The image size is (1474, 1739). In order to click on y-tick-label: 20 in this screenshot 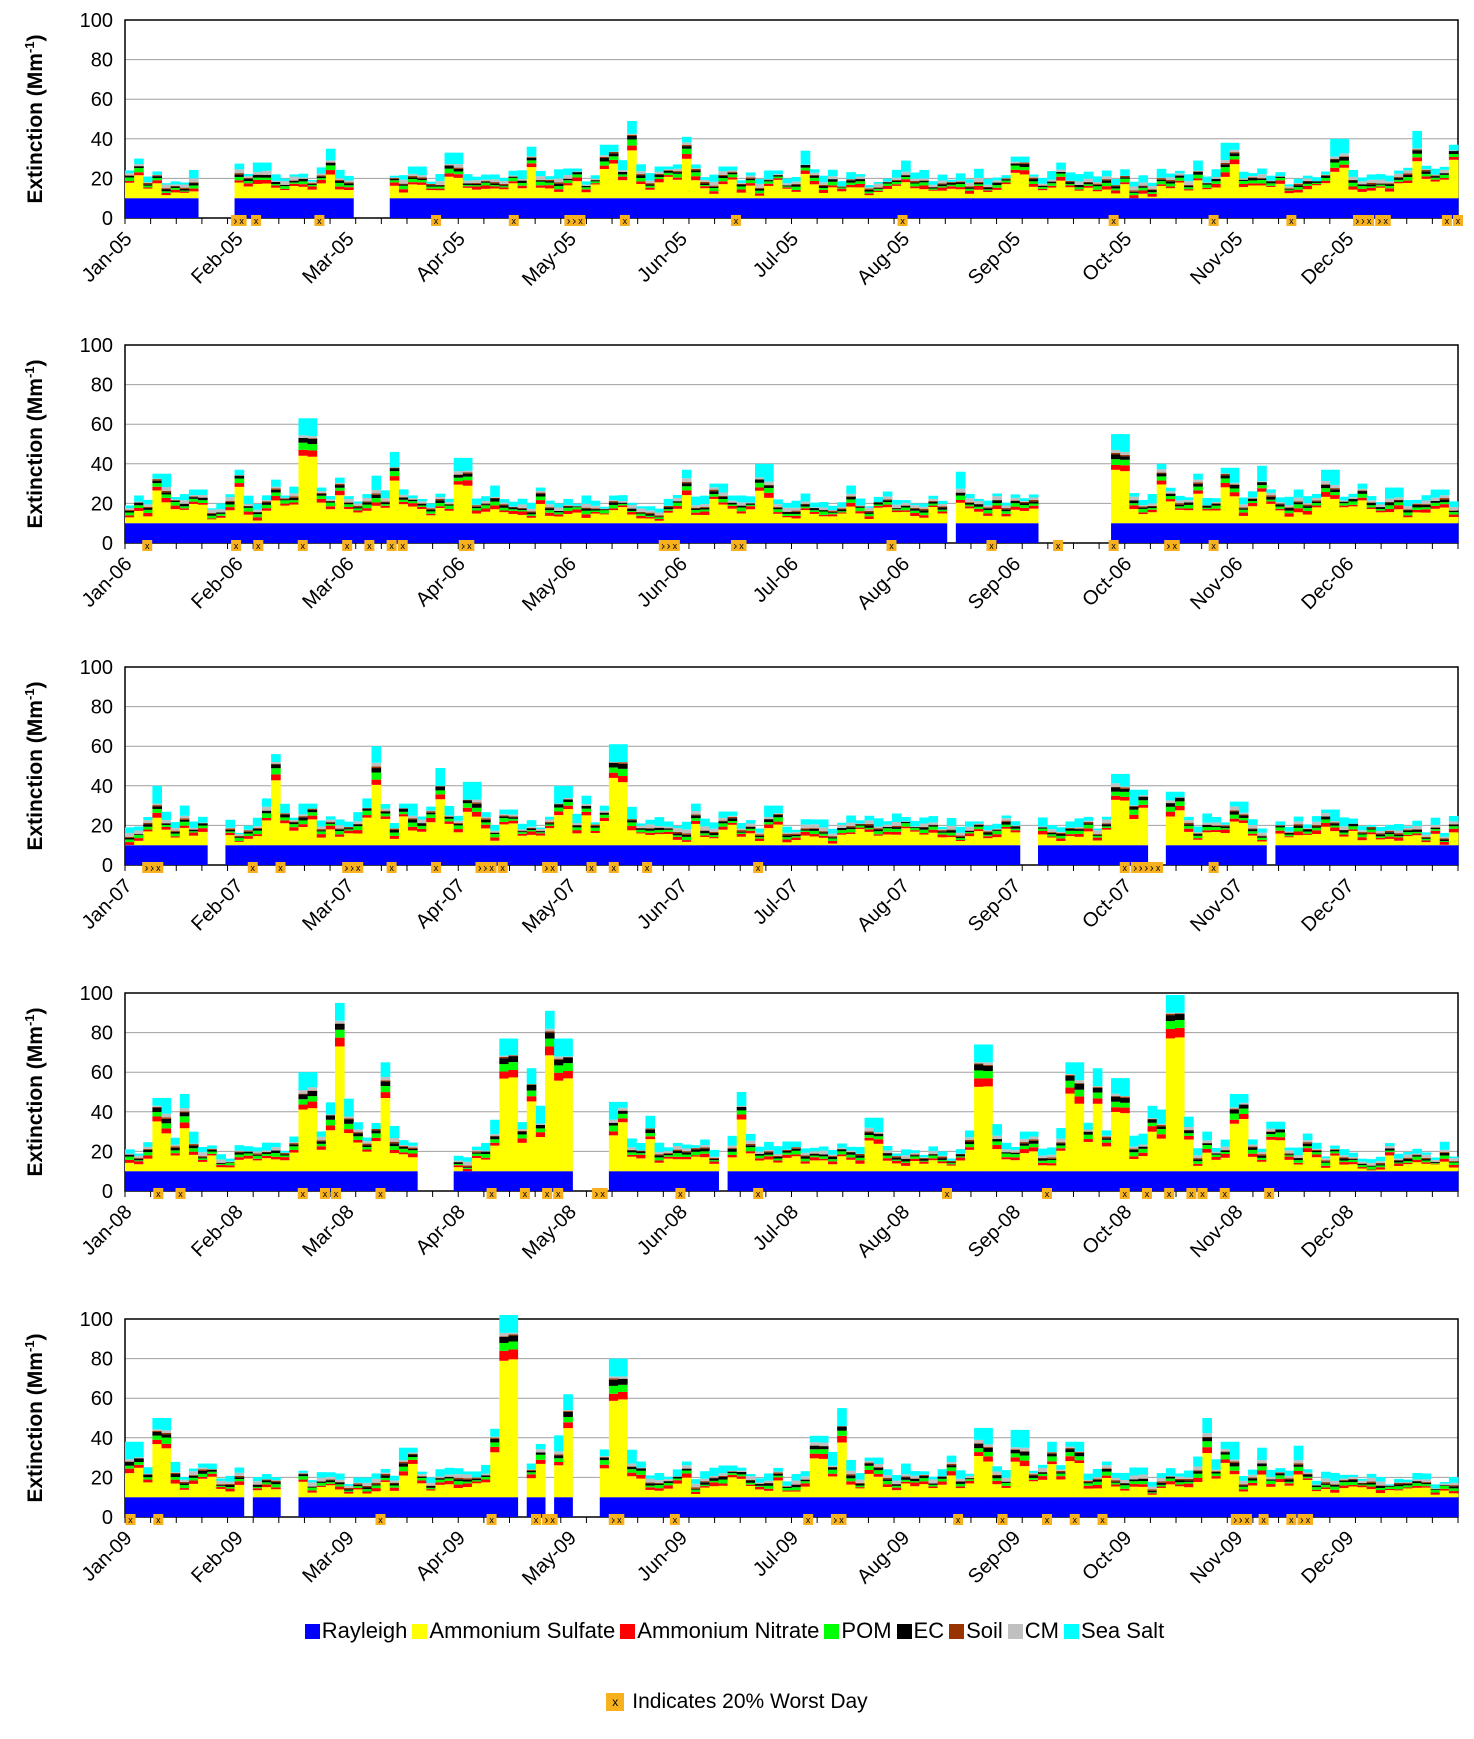, I will do `click(102, 1152)`.